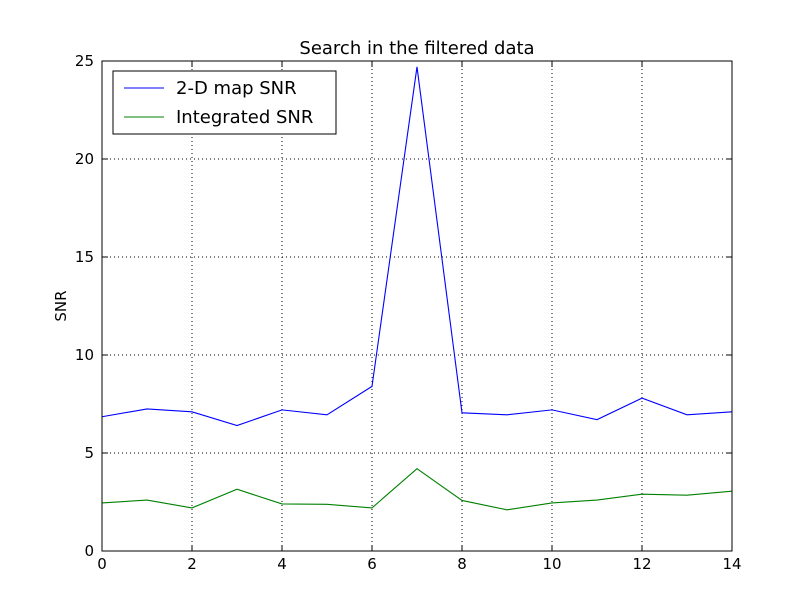 The width and height of the screenshot is (812, 612). Describe the element at coordinates (282, 564) in the screenshot. I see `x-tick-label: 4` at that location.